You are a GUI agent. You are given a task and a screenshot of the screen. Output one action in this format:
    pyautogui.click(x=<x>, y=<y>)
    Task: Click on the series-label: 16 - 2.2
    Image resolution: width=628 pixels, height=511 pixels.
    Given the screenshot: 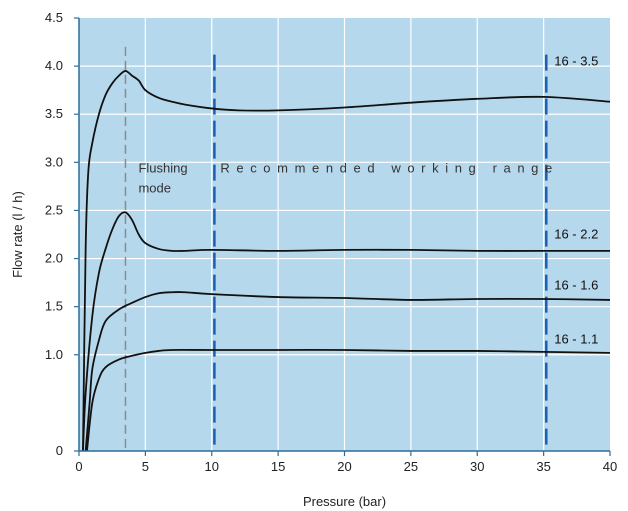 What is the action you would take?
    pyautogui.click(x=576, y=234)
    